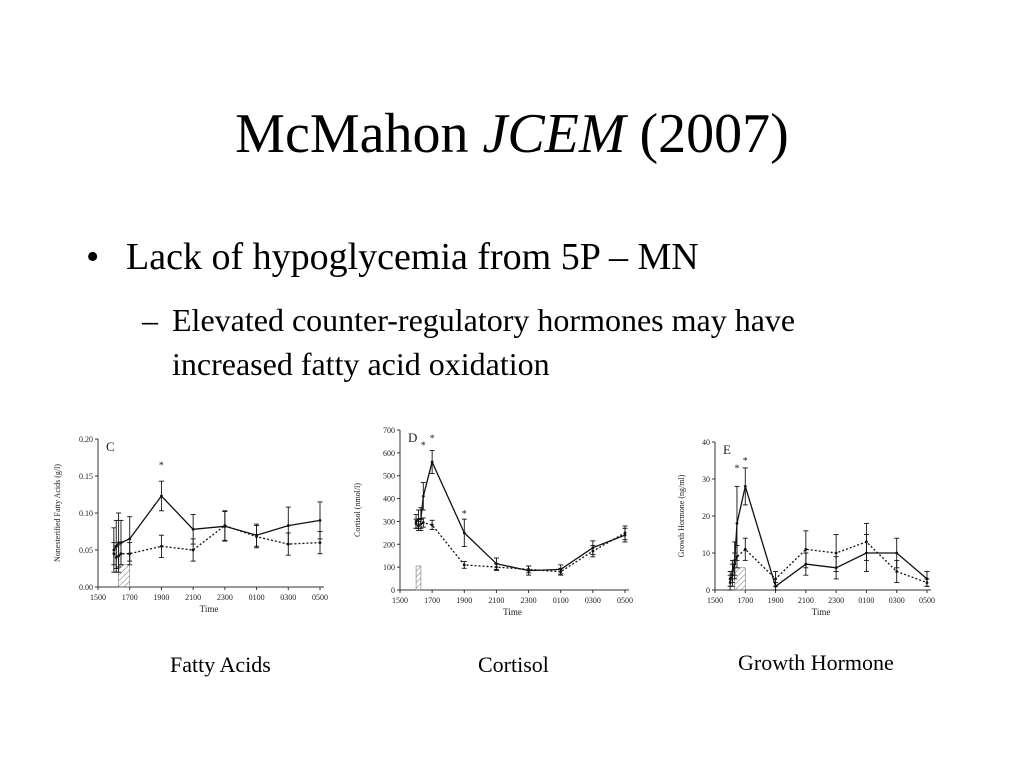  Describe the element at coordinates (57, 513) in the screenshot. I see `y-axis-label: Nonesterified Fatty Acids (g/l)` at that location.